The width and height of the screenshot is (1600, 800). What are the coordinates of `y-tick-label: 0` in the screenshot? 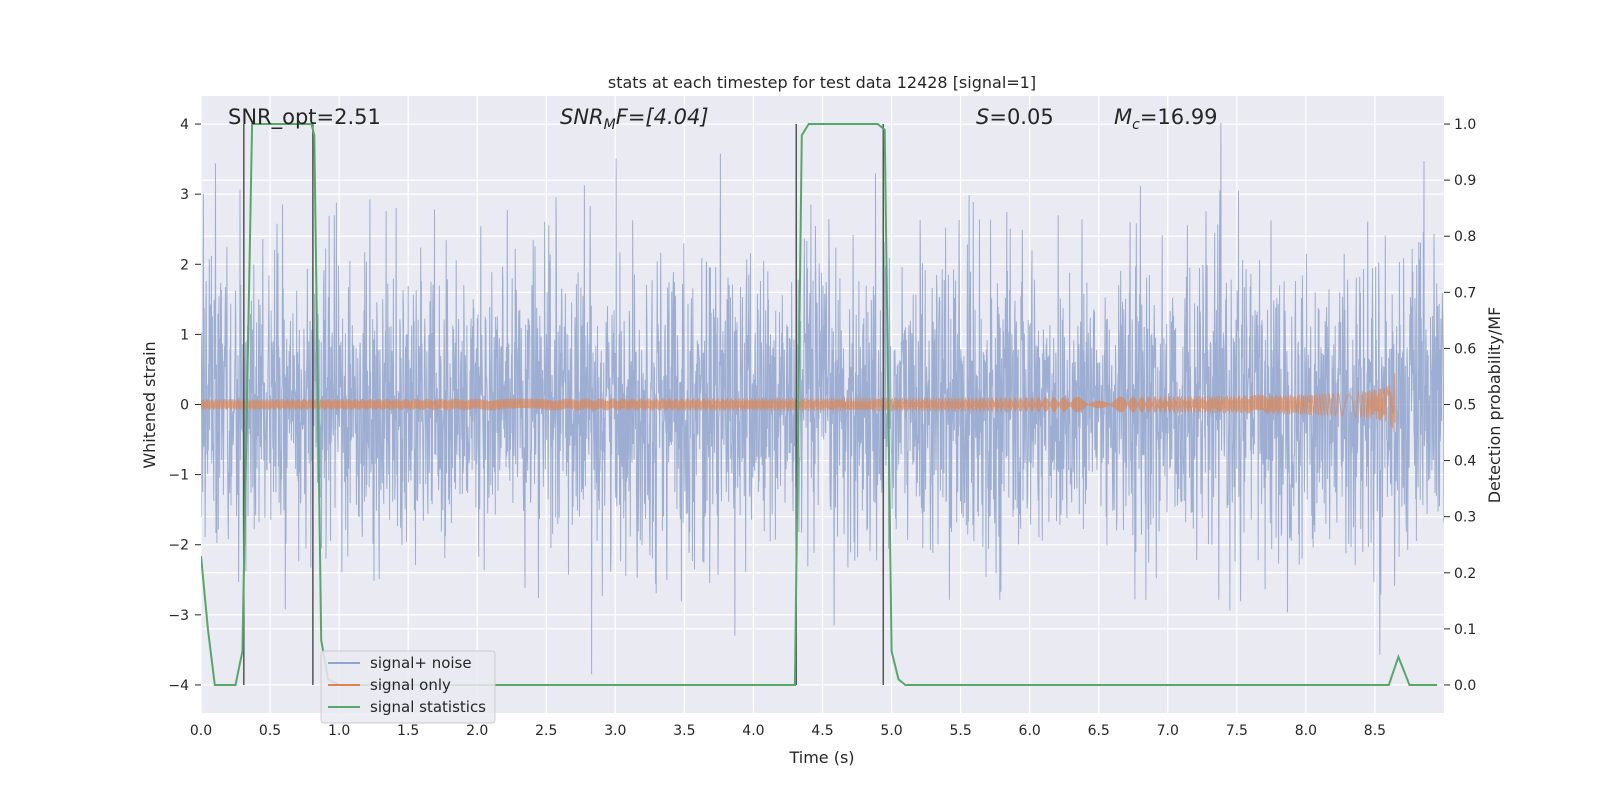 It's located at (184, 406).